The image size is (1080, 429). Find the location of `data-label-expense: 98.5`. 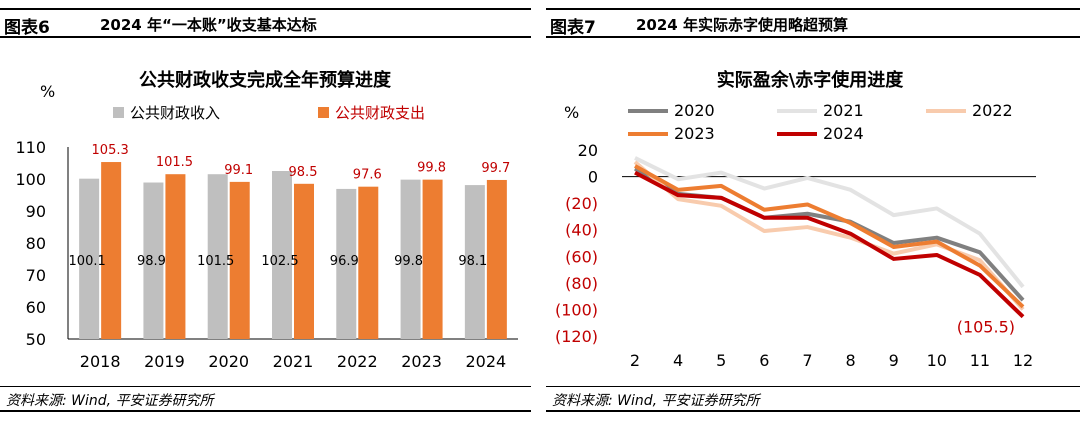

data-label-expense: 98.5 is located at coordinates (303, 172).